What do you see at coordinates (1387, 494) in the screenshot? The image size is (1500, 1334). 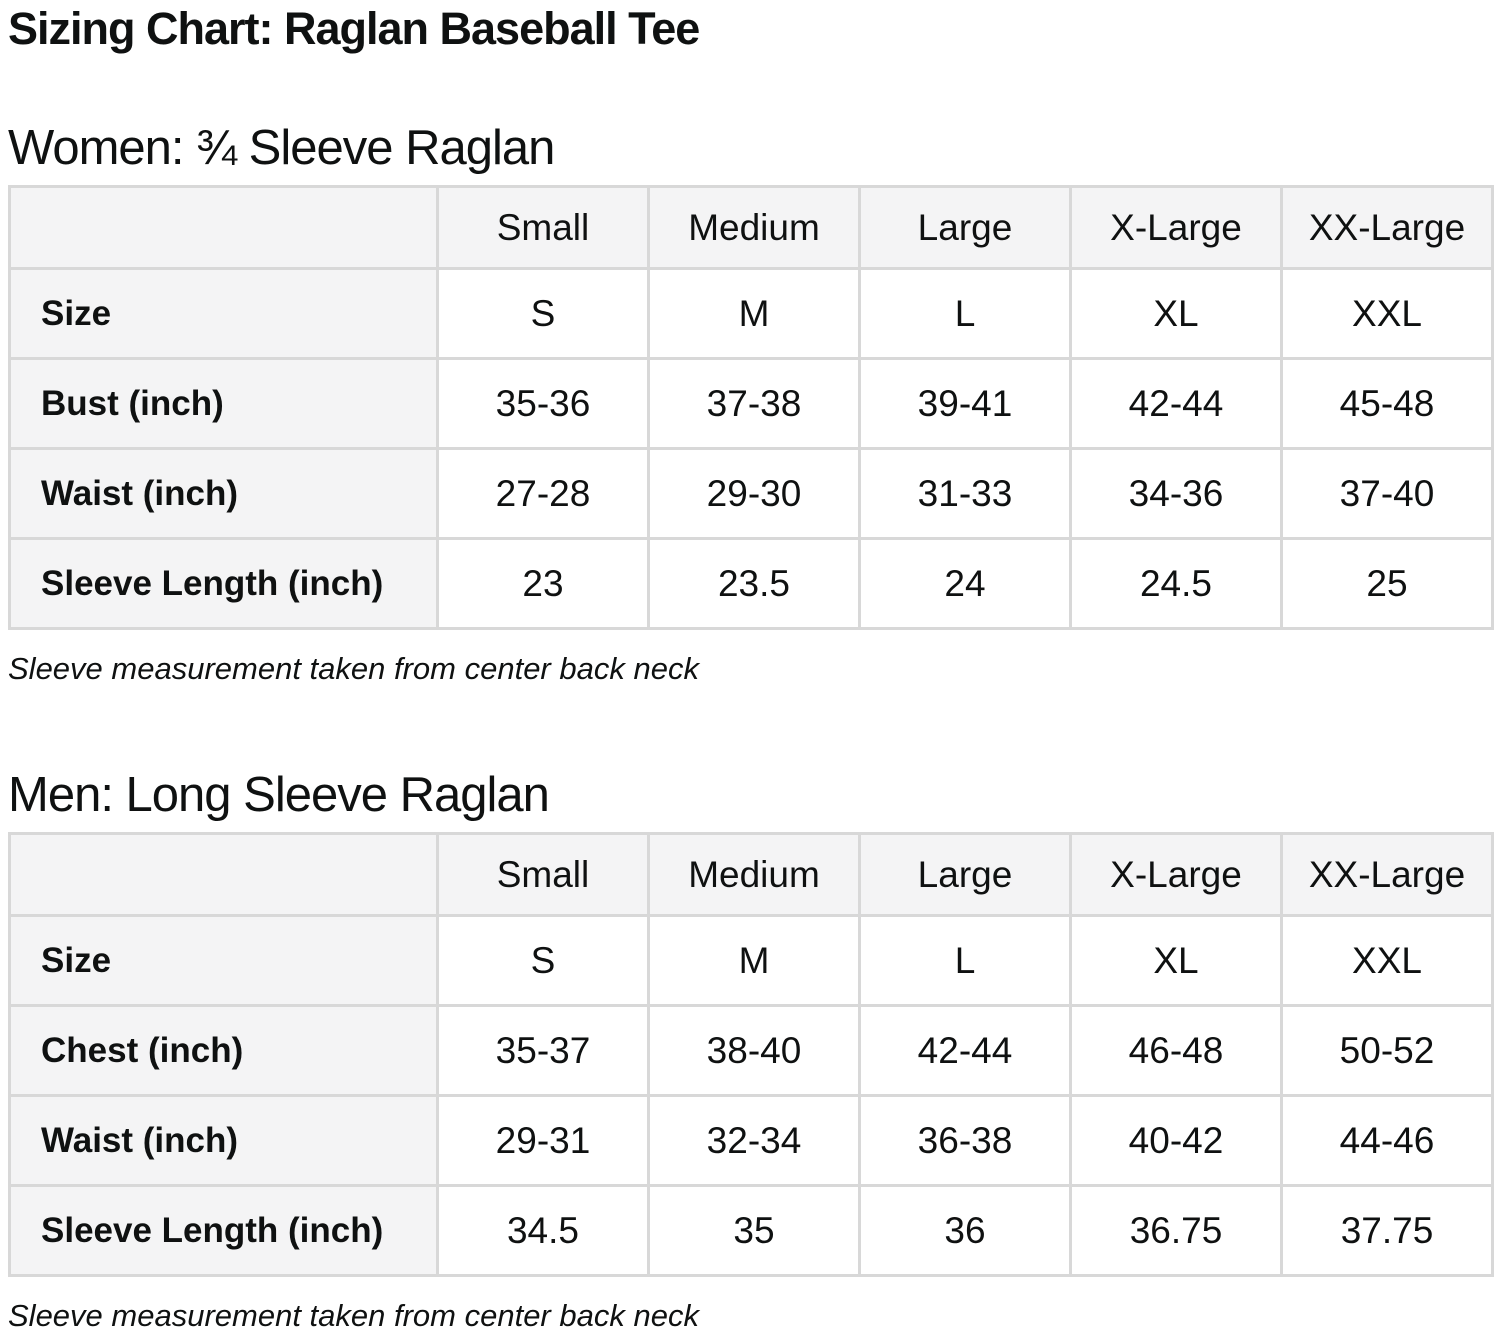 I see `table-cell: 37-40` at bounding box center [1387, 494].